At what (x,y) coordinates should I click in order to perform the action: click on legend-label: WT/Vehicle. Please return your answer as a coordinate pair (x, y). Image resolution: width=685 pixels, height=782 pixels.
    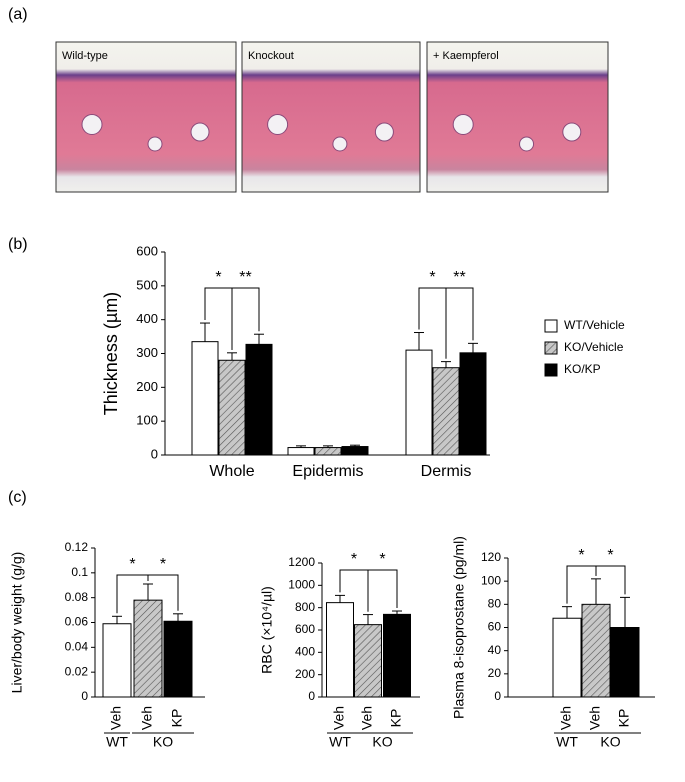
    Looking at the image, I should click on (594, 325).